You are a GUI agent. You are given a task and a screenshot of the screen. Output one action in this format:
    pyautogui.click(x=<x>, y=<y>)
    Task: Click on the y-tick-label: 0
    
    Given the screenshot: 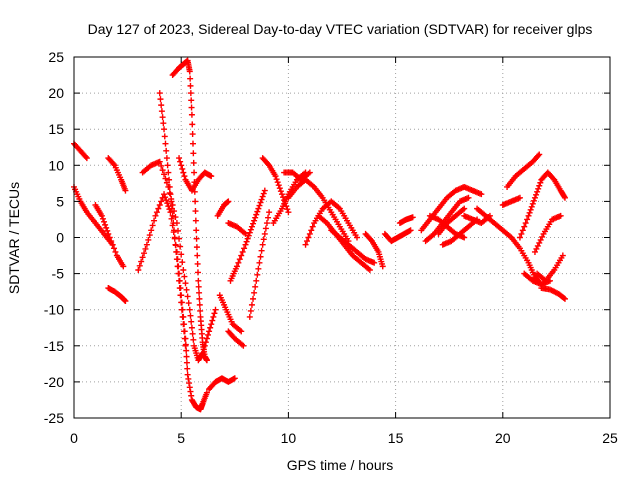 What is the action you would take?
    pyautogui.click(x=60, y=238)
    